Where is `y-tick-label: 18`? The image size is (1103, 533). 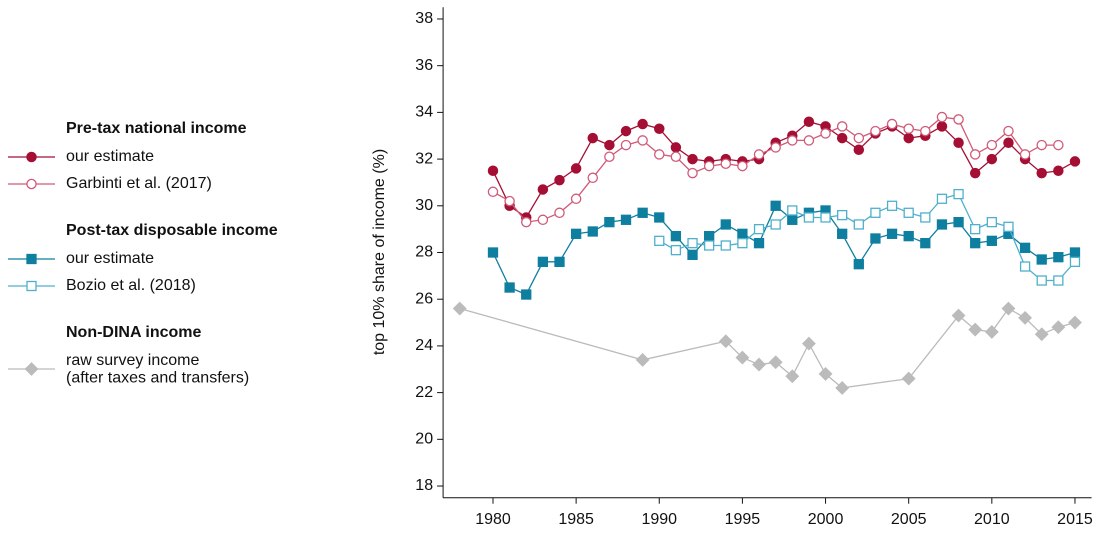
y-tick-label: 18 is located at coordinates (424, 485).